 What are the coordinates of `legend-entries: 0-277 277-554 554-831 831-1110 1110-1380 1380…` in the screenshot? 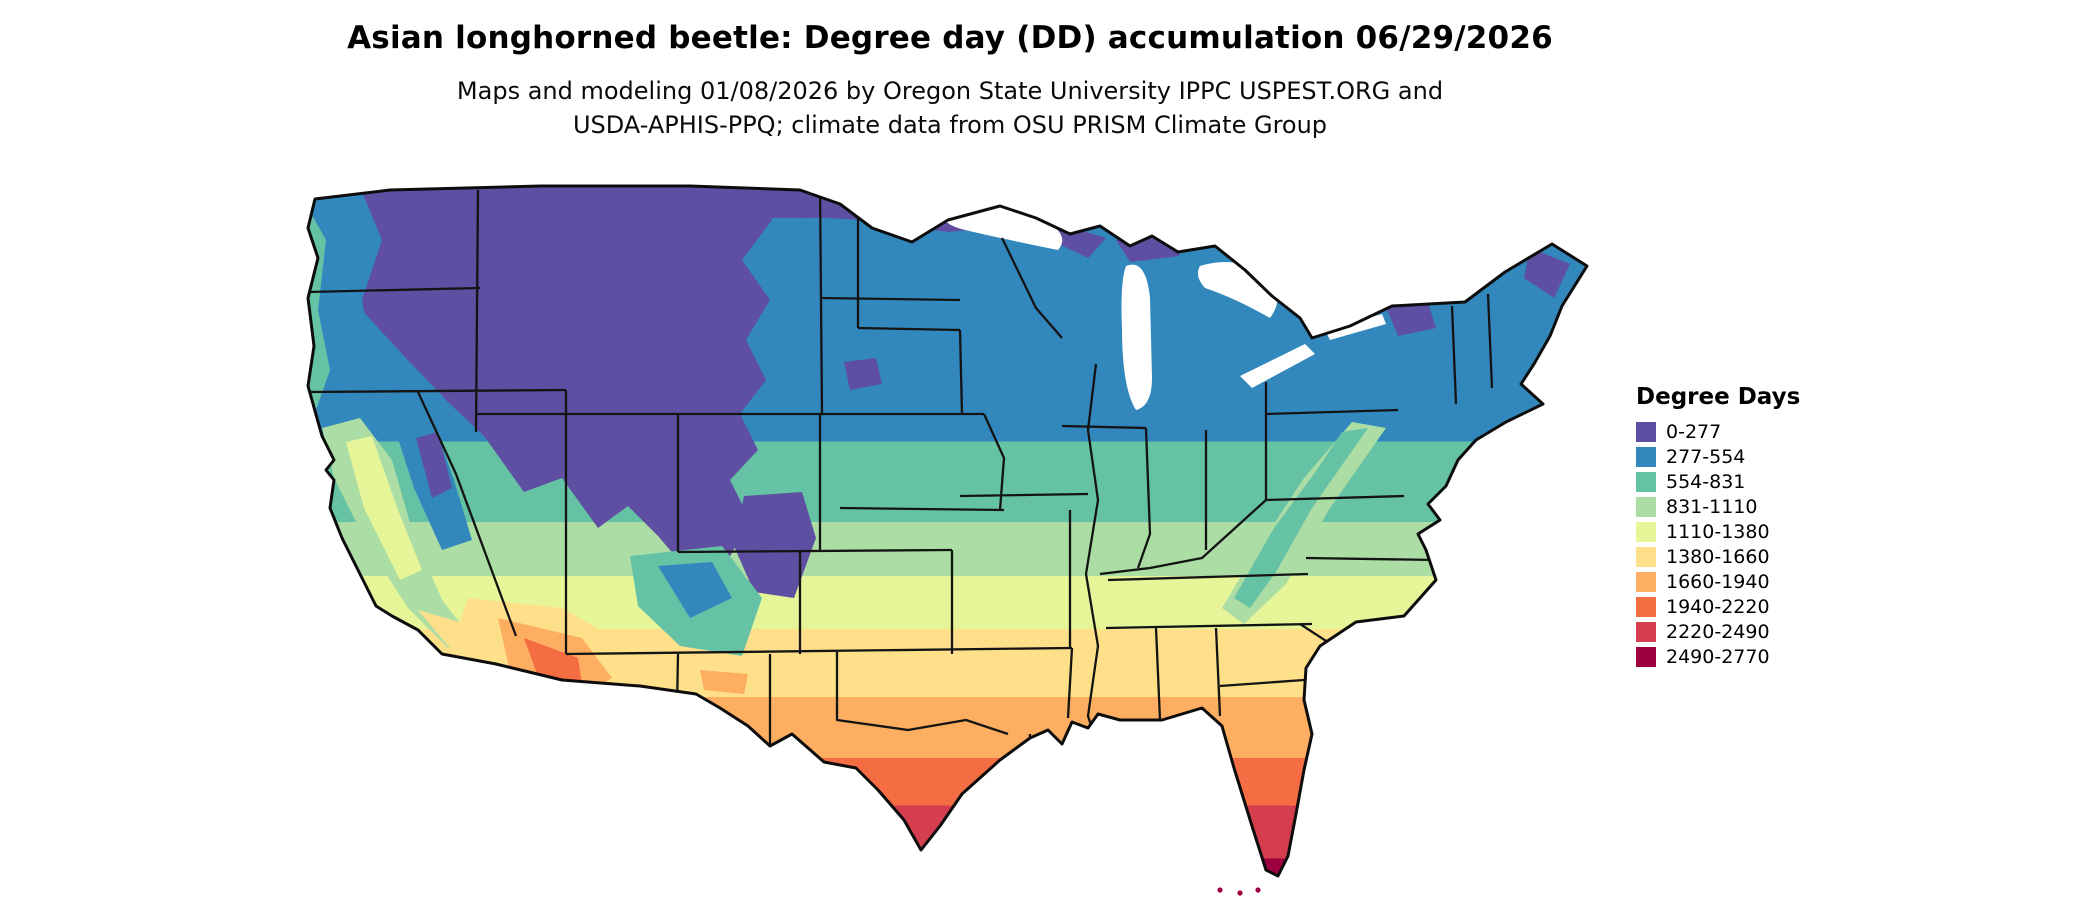 It's located at (1718, 544).